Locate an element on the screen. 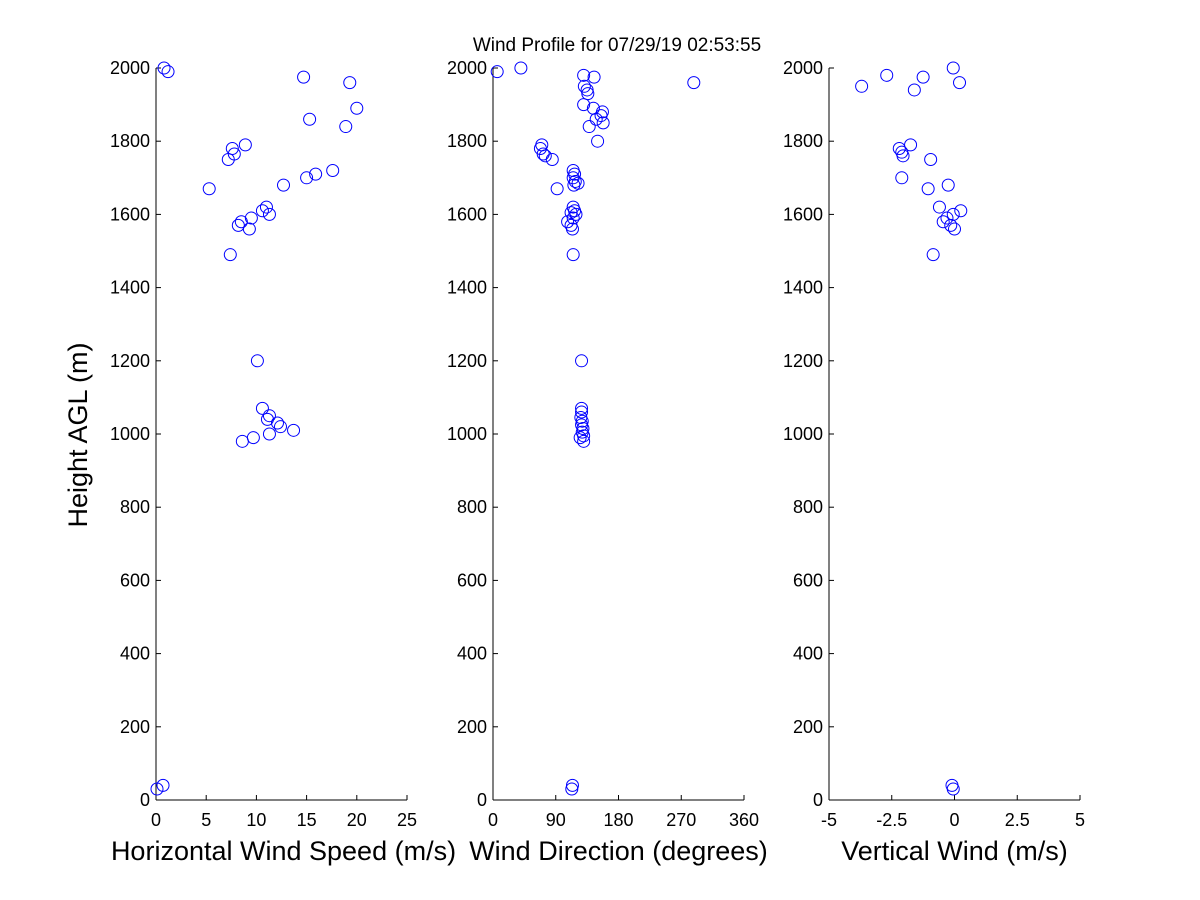  x-tick-label: -5 is located at coordinates (829, 820).